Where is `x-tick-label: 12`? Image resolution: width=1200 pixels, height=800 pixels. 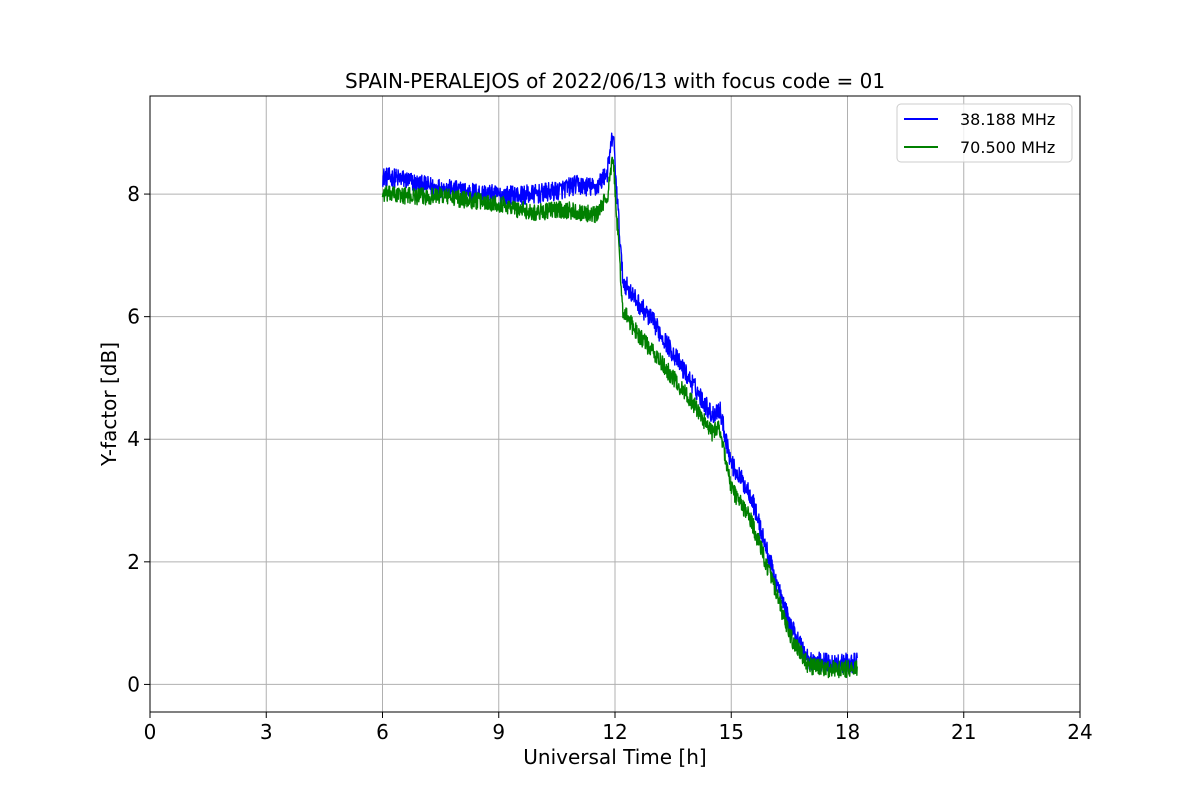 x-tick-label: 12 is located at coordinates (614, 732).